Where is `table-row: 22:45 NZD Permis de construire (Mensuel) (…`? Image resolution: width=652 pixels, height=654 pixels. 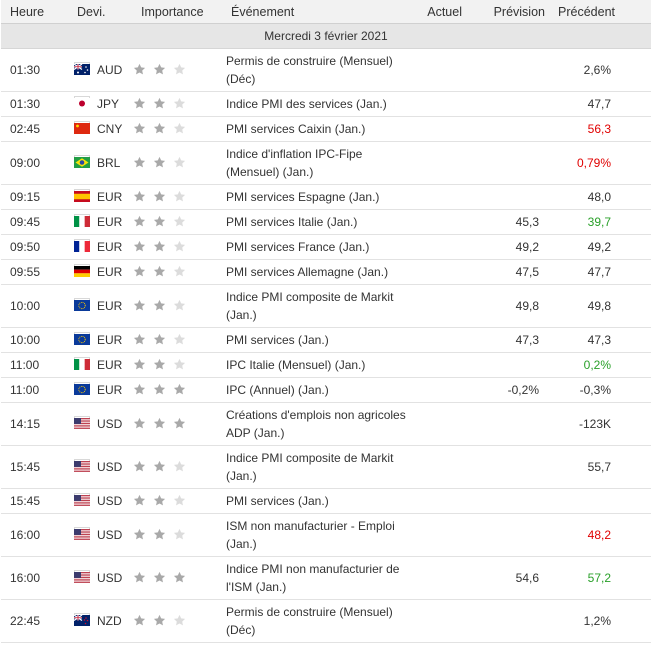
table-row: 22:45 NZD Permis de construire (Mensuel) (… is located at coordinates (326, 621).